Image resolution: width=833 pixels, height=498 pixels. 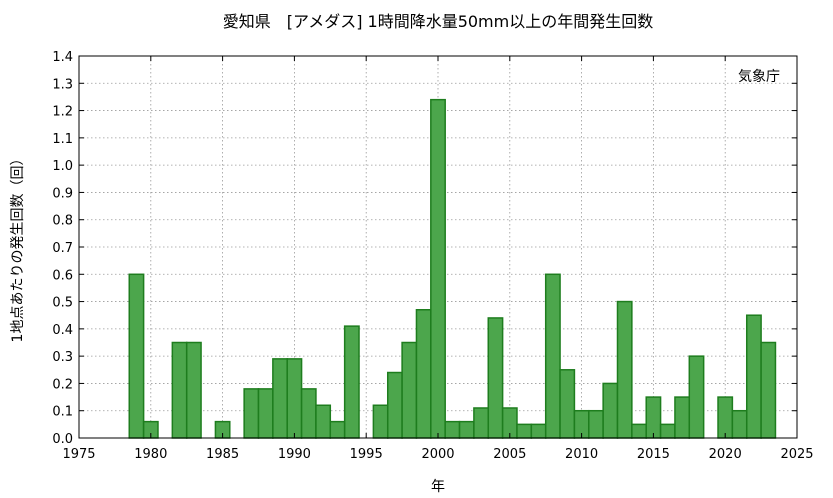 What do you see at coordinates (280, 398) in the screenshot?
I see `bar-1989` at bounding box center [280, 398].